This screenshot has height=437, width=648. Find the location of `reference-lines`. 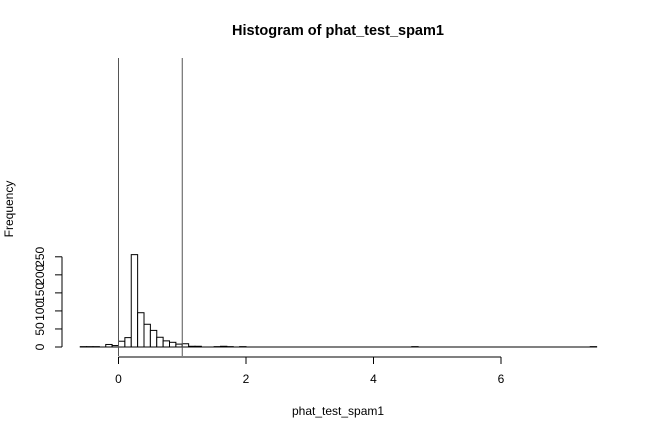

reference-lines is located at coordinates (151, 207).